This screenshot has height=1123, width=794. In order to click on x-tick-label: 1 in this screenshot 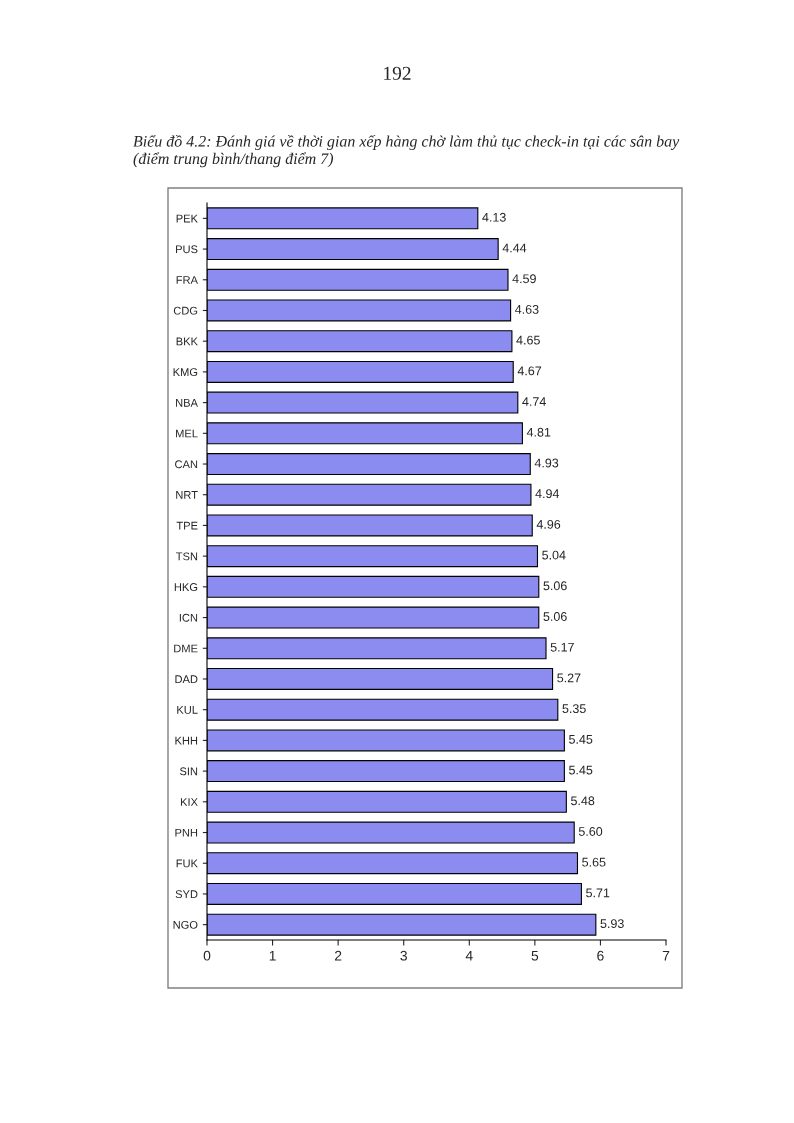, I will do `click(272, 955)`.